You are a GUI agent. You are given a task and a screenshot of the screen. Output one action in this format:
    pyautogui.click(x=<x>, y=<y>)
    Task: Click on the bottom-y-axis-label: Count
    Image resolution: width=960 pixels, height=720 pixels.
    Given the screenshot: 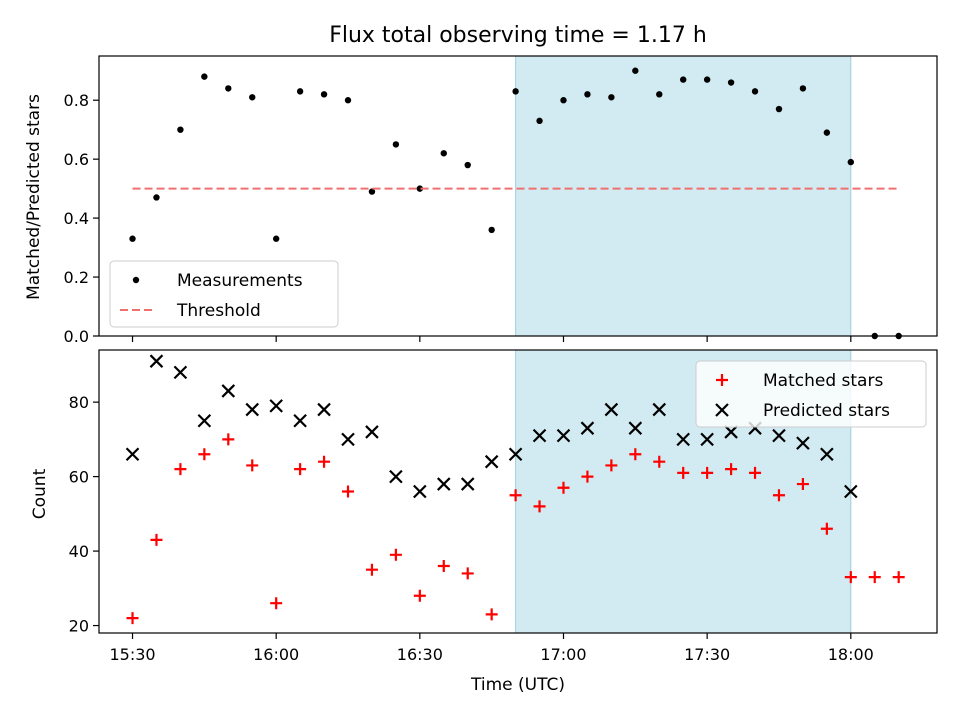 What is the action you would take?
    pyautogui.click(x=40, y=493)
    